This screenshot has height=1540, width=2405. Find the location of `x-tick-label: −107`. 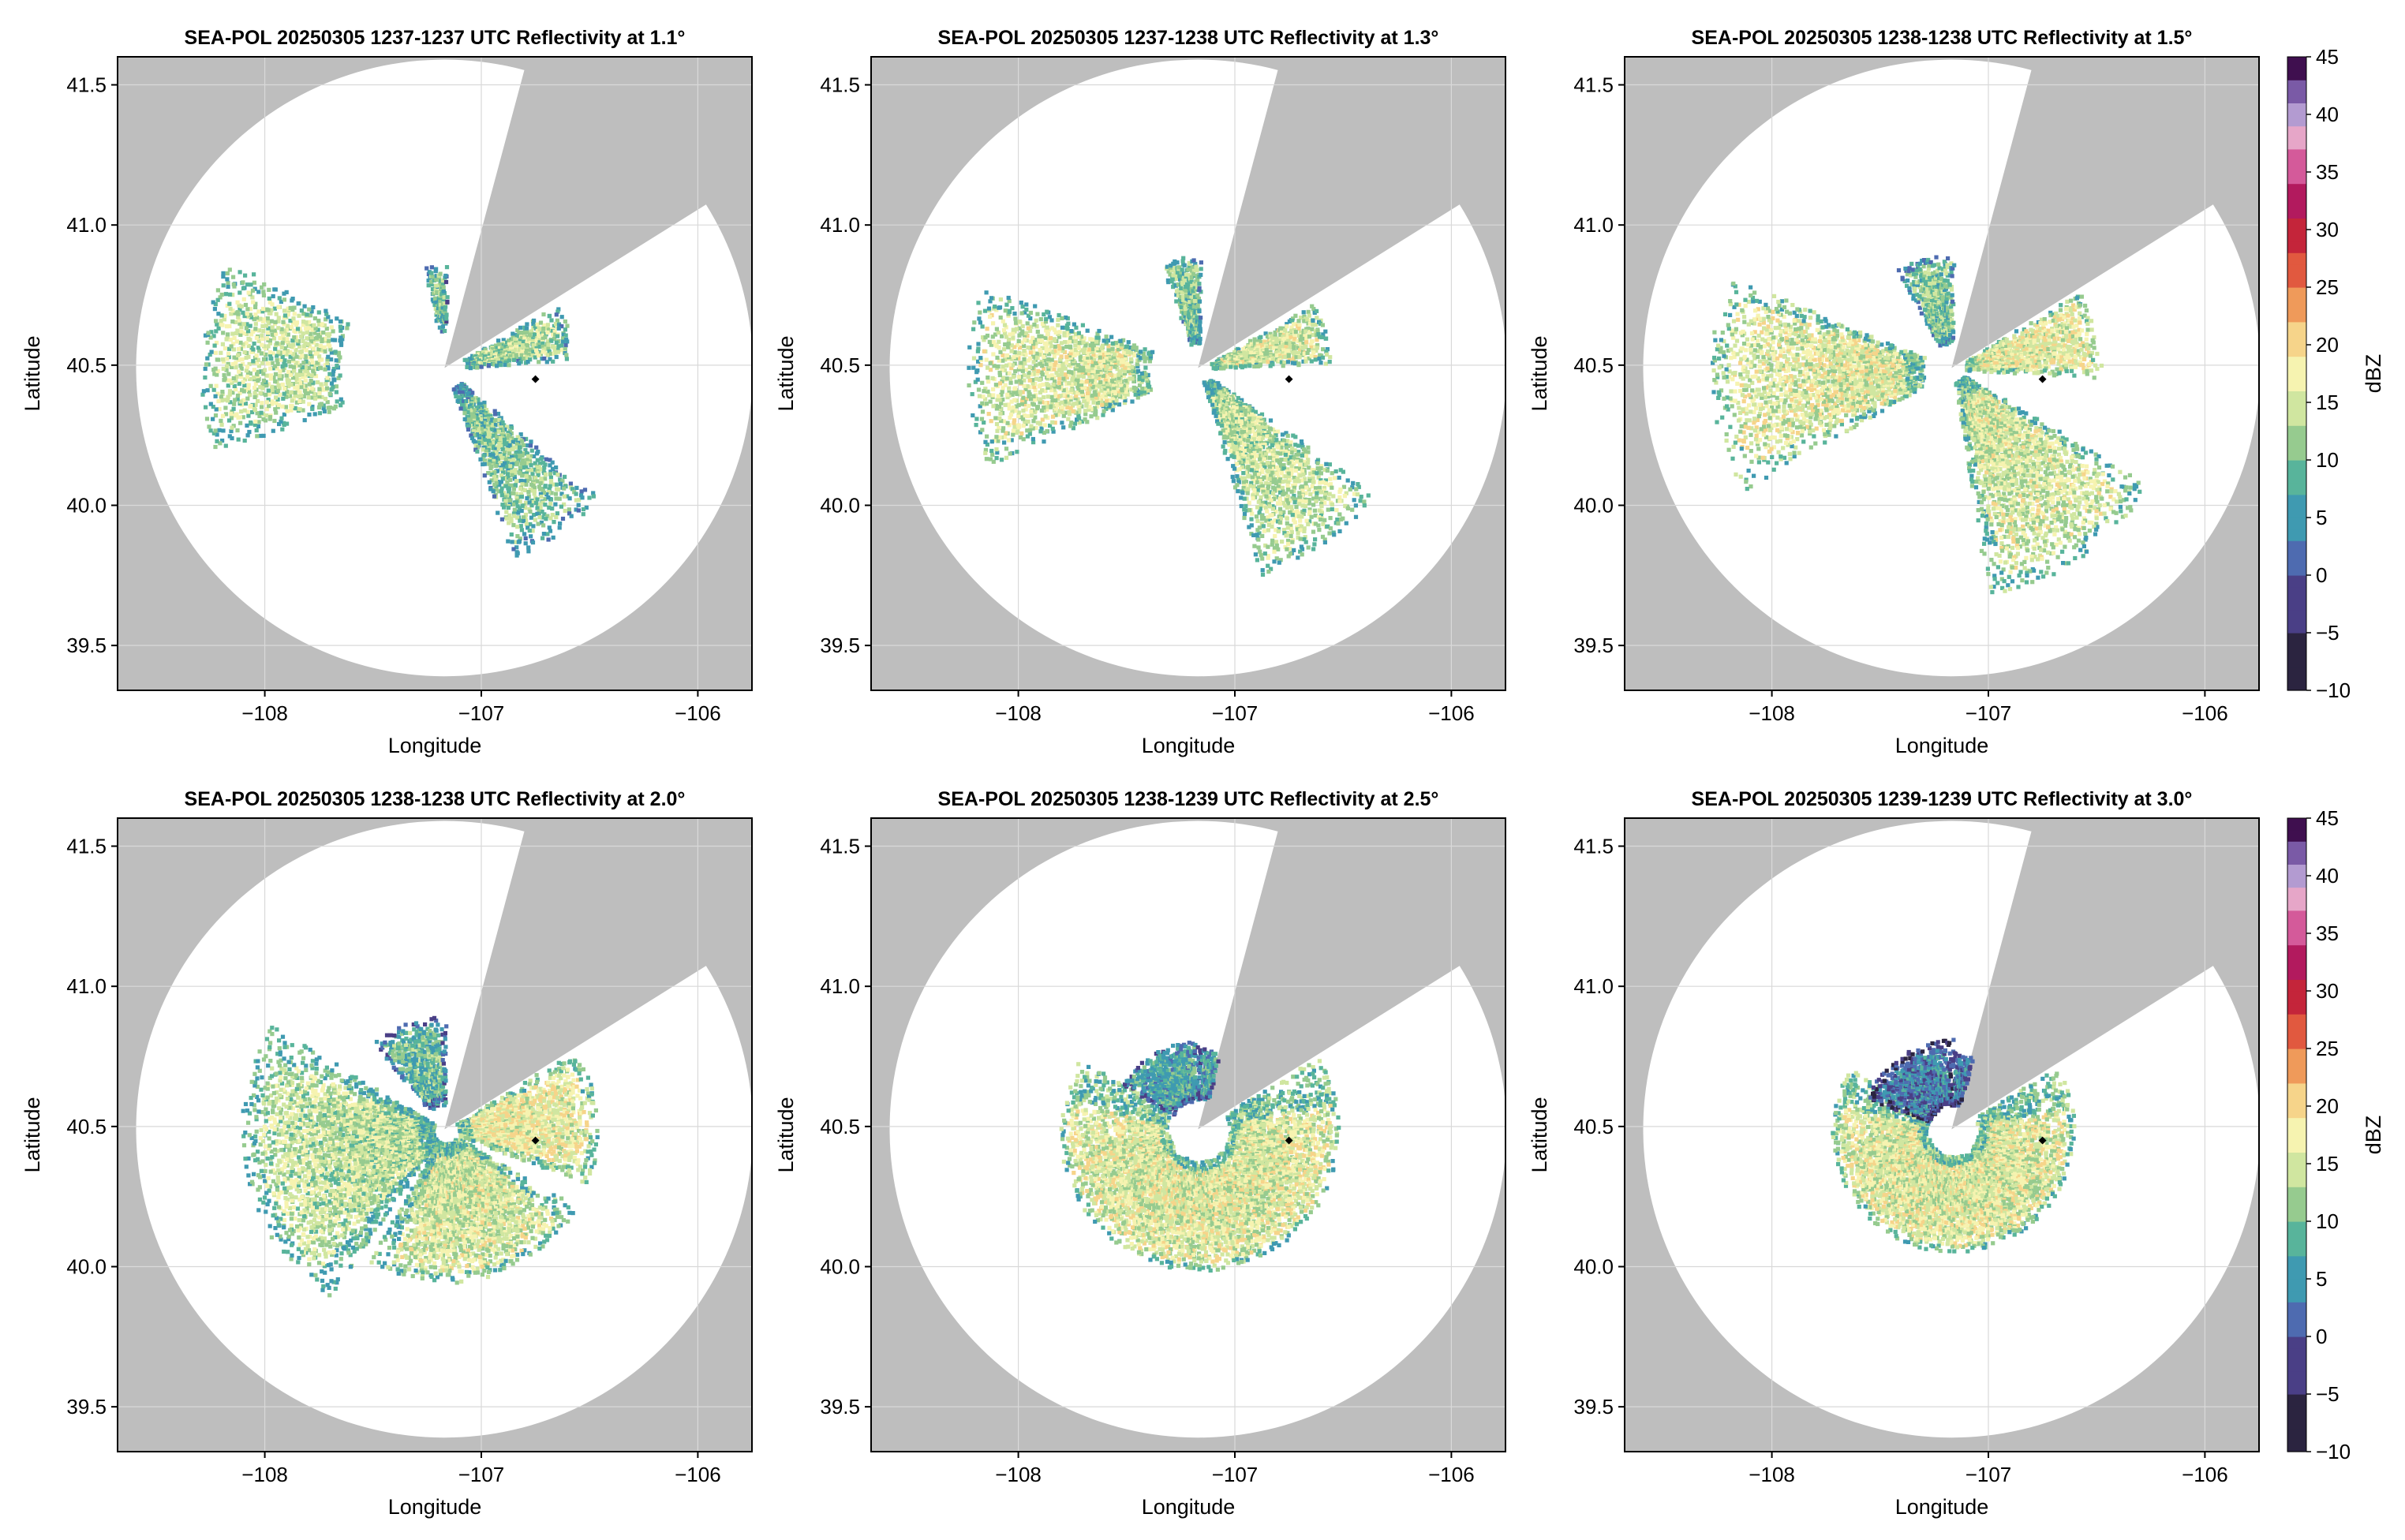

x-tick-label: −107 is located at coordinates (481, 713).